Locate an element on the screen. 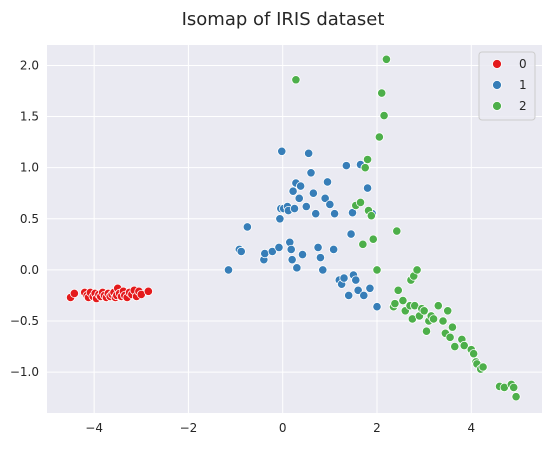  y-tick-label: −1.0 is located at coordinates (24, 372).